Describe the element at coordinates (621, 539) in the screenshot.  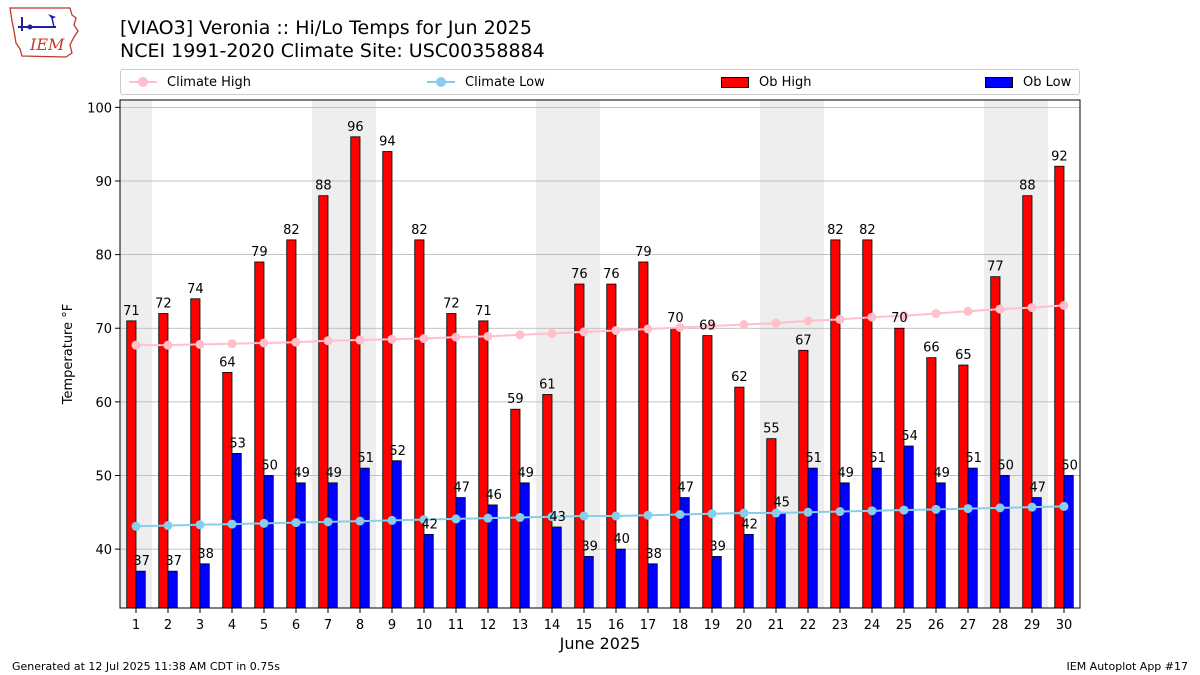
I see `ob-low-label: 40` at that location.